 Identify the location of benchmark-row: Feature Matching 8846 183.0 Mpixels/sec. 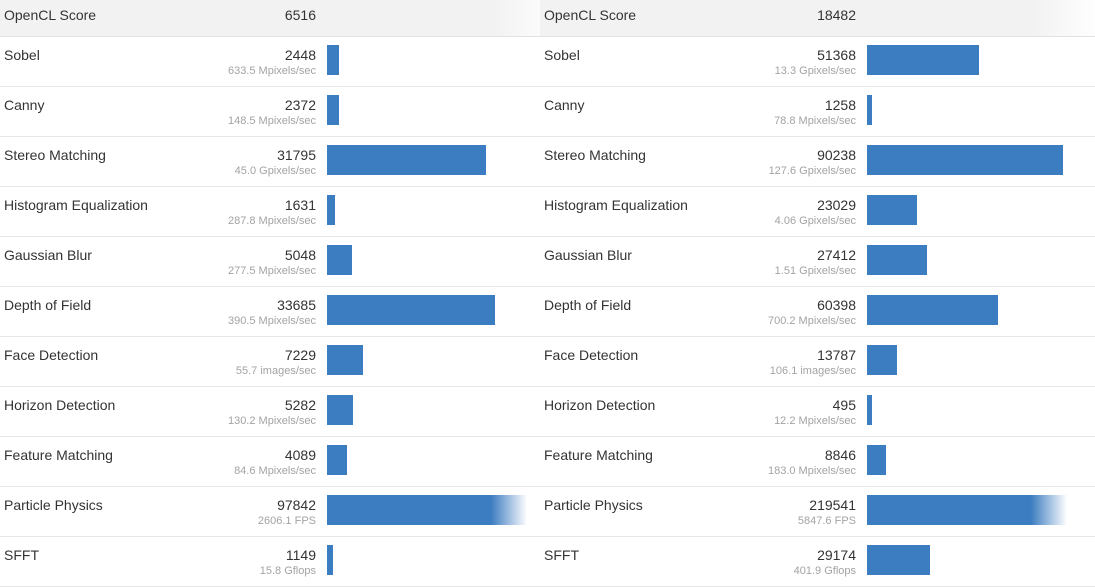
(817, 462).